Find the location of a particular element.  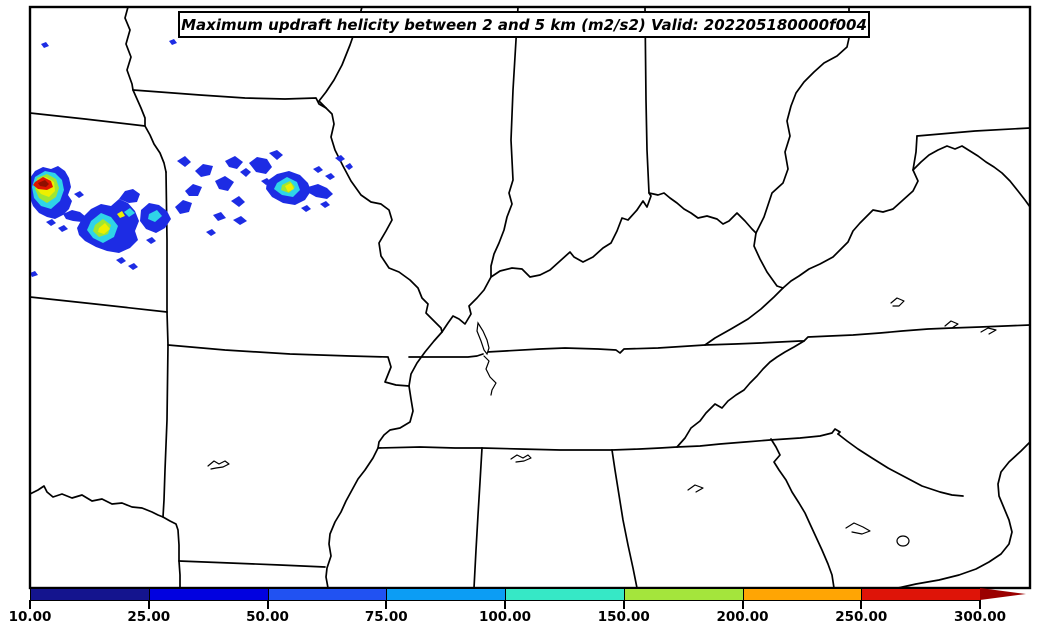

tennessee-river is located at coordinates (483, 338).